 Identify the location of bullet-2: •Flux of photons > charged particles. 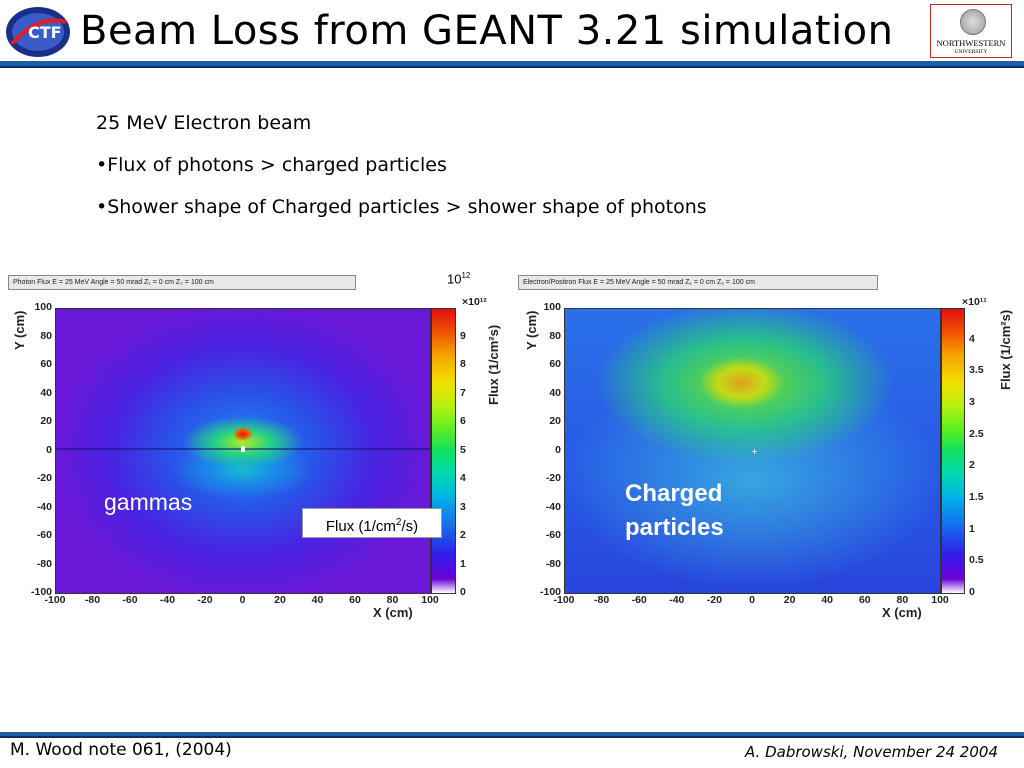
(271, 165).